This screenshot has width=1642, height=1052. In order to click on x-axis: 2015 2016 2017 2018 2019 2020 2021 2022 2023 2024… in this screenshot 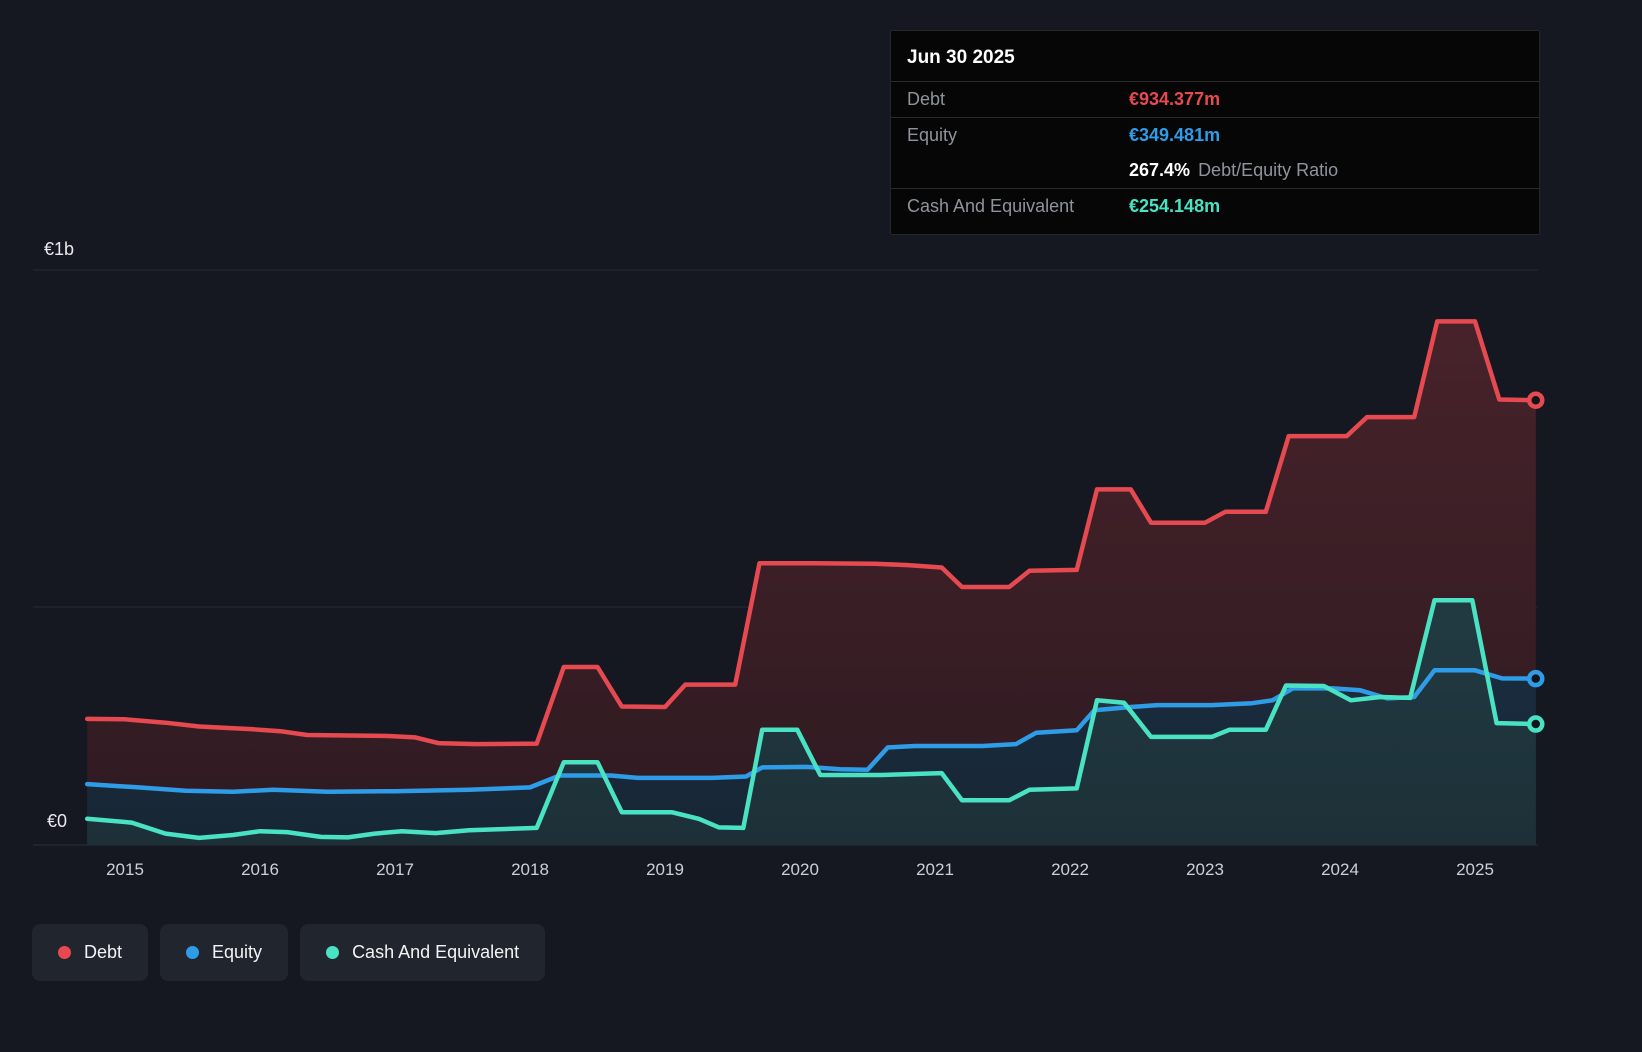, I will do `click(821, 872)`.